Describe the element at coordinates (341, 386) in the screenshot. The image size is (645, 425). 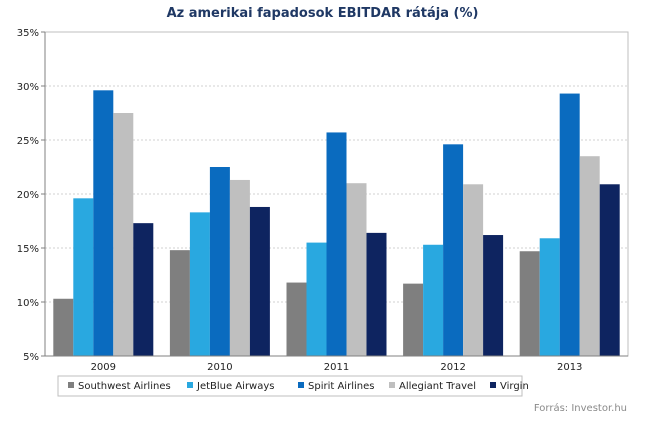
I see `legend-label: Spirit Airlines` at that location.